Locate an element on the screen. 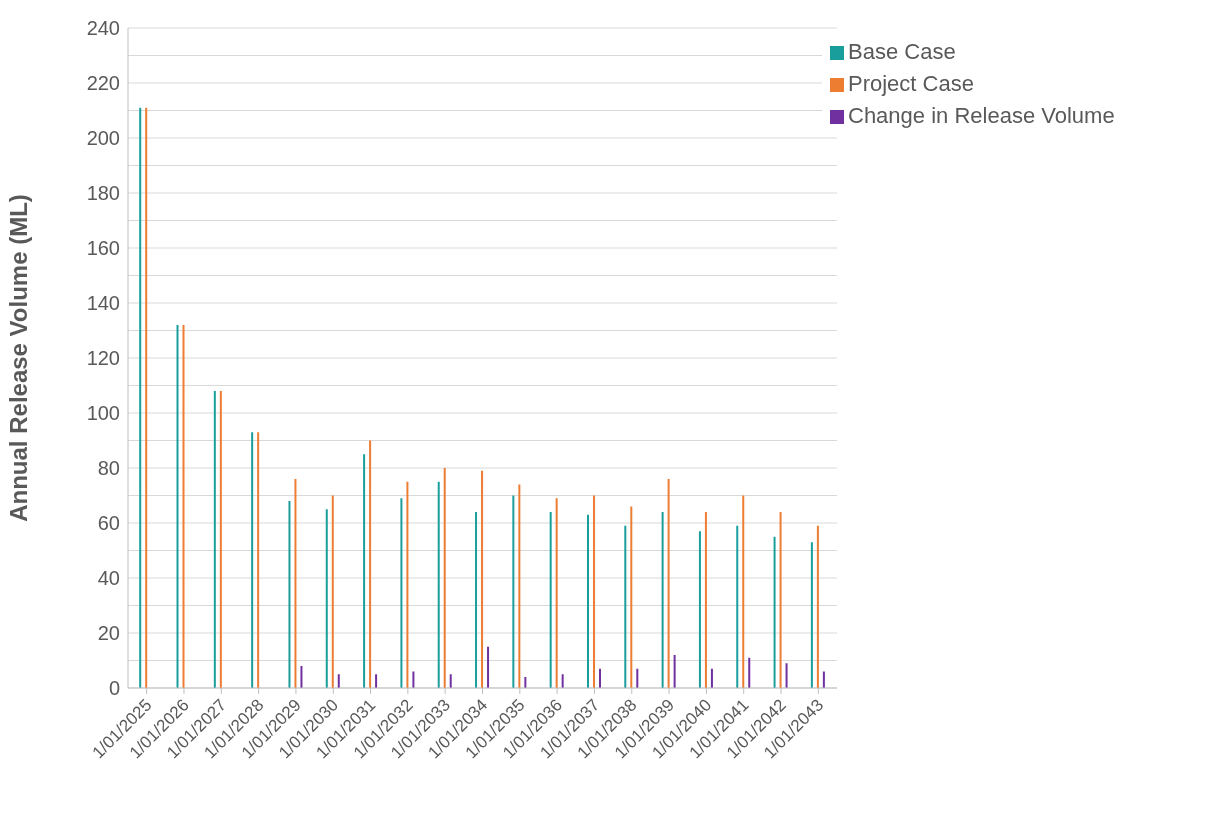 This screenshot has height=814, width=1225. y-tick-label: 20 is located at coordinates (108, 633).